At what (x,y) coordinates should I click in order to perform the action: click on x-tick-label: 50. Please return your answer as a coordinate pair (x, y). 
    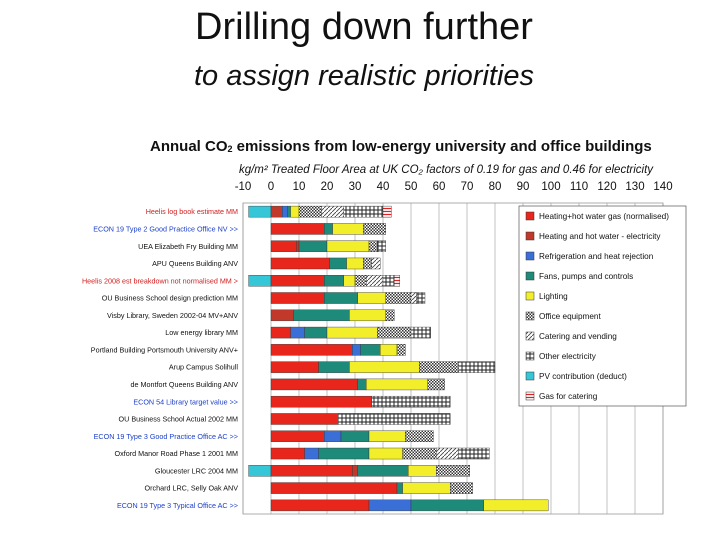
    Looking at the image, I should click on (411, 187).